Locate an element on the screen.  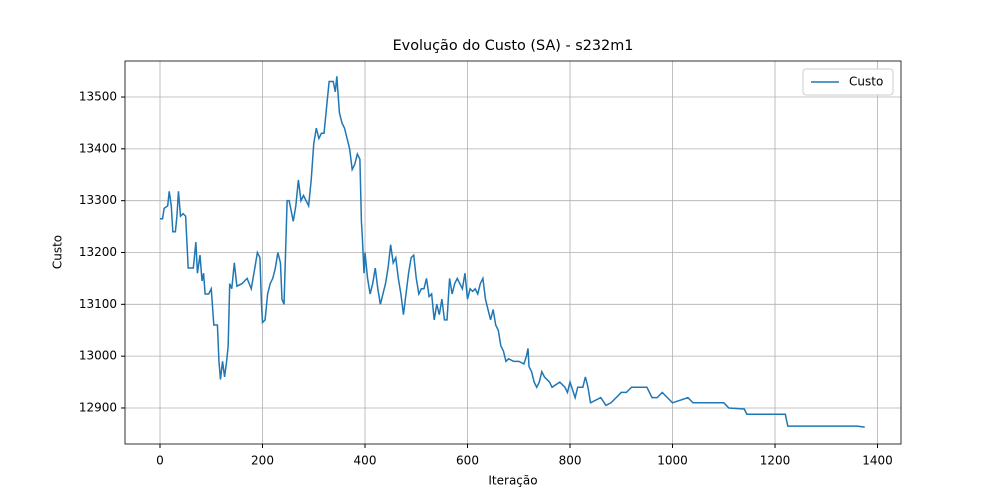
x-tick-label: 0 is located at coordinates (160, 461).